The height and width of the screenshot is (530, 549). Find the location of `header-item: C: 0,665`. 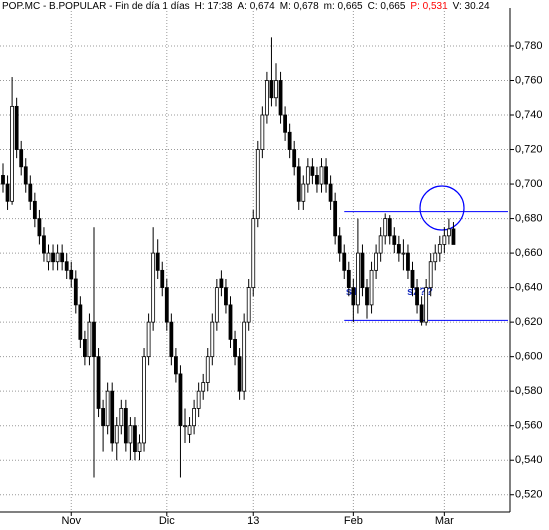

header-item: C: 0,665 is located at coordinates (387, 6).